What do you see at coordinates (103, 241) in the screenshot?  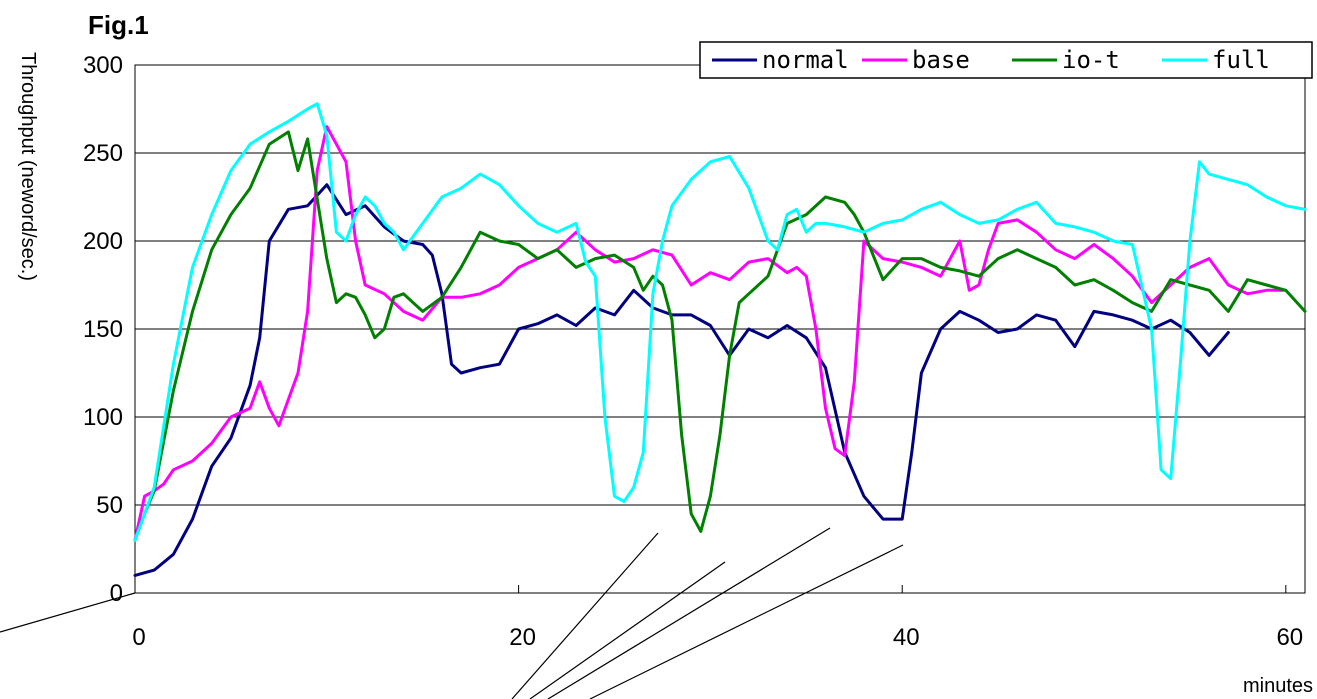 I see `y-tick-label: 200` at bounding box center [103, 241].